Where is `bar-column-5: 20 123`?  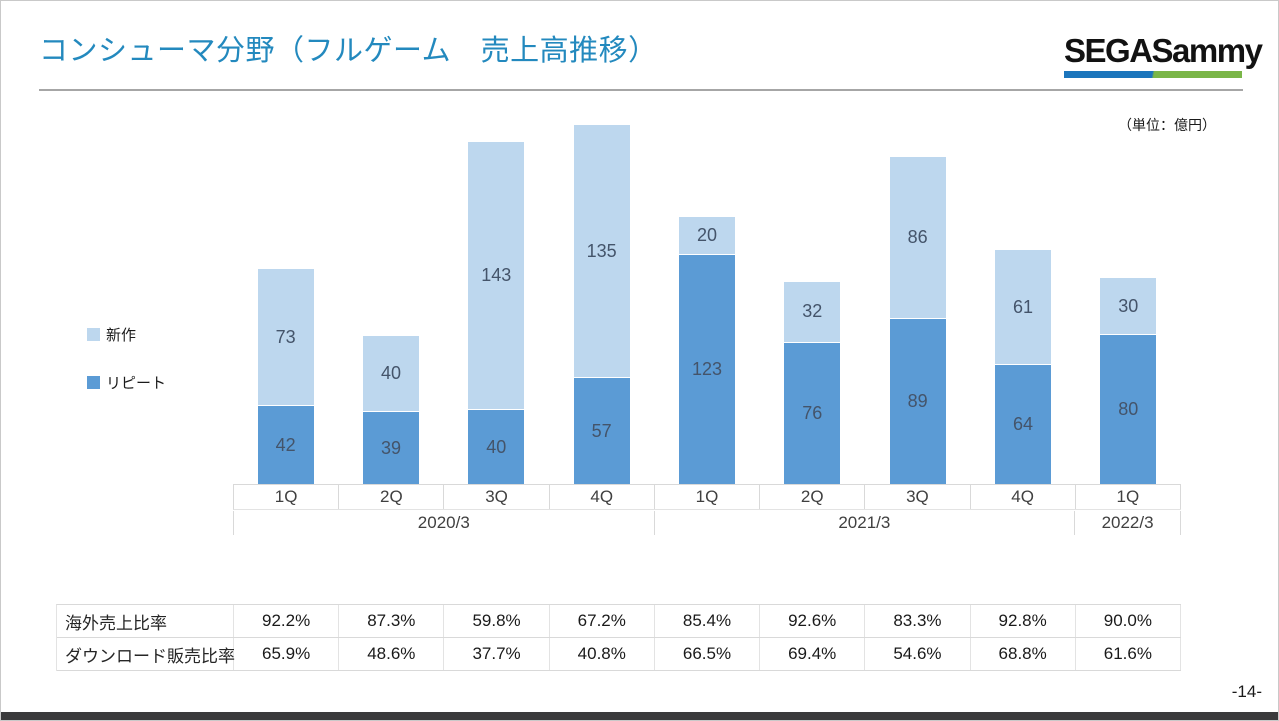
bar-column-5: 20 123 is located at coordinates (706, 292).